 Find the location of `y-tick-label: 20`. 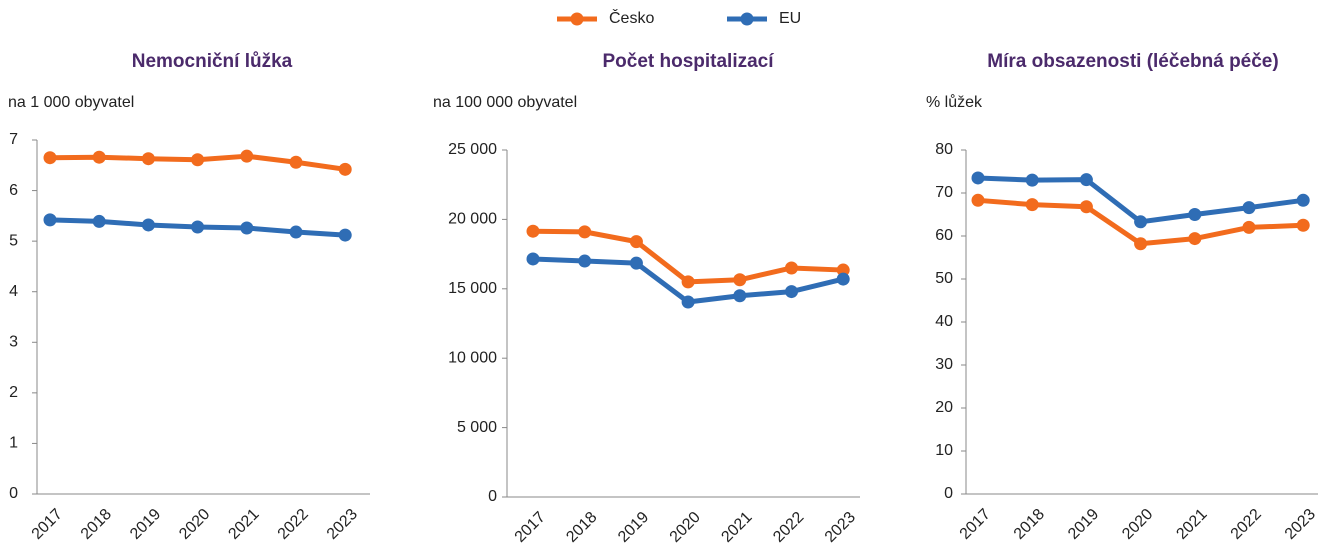

y-tick-label: 20 is located at coordinates (944, 407).